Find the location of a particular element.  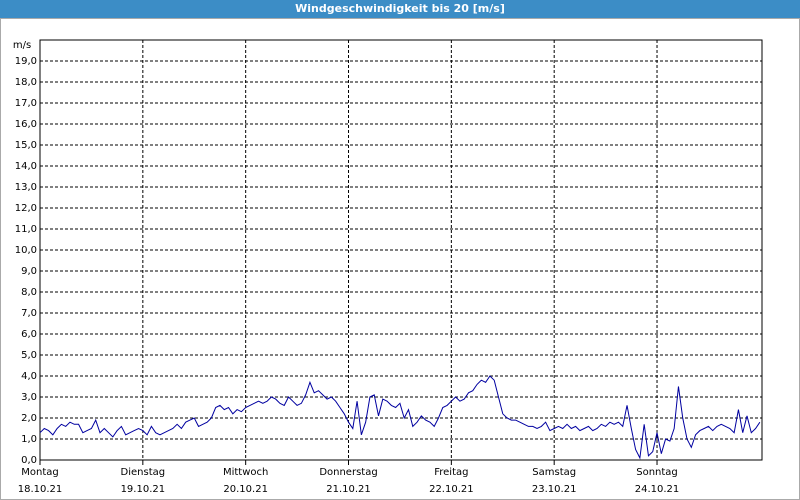

x-tick-label: Montag is located at coordinates (39, 472).